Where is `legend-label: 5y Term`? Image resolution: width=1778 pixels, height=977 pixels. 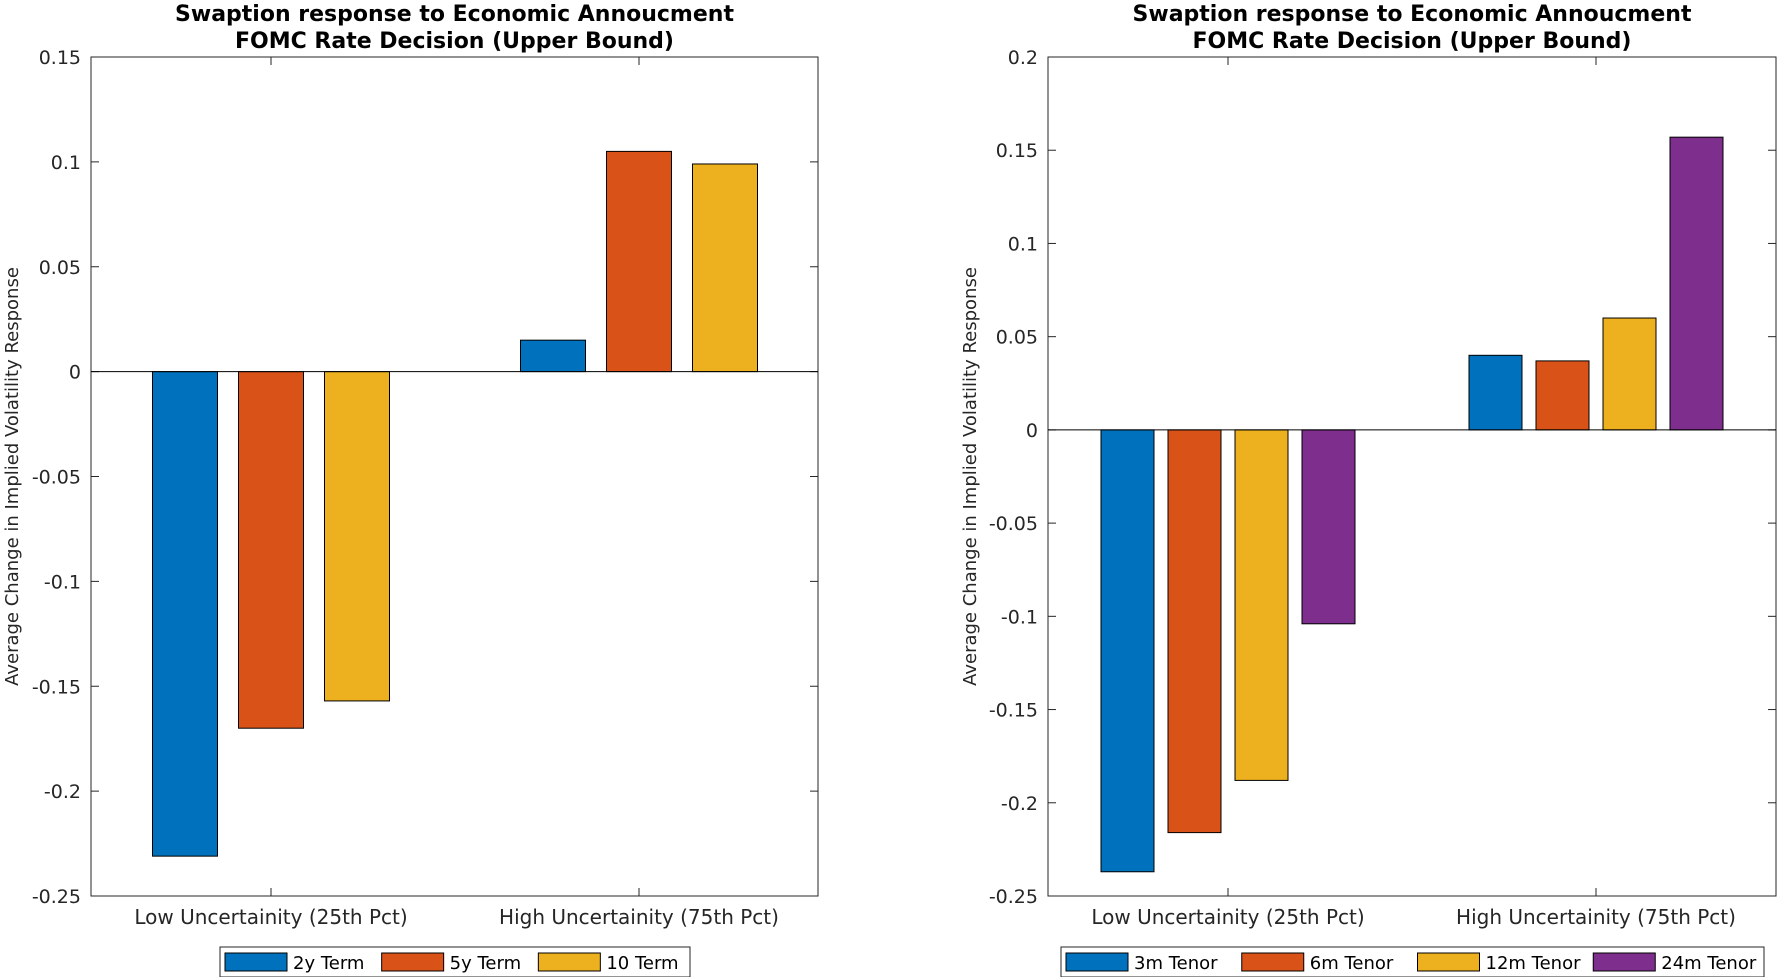
legend-label: 5y Term is located at coordinates (485, 963).